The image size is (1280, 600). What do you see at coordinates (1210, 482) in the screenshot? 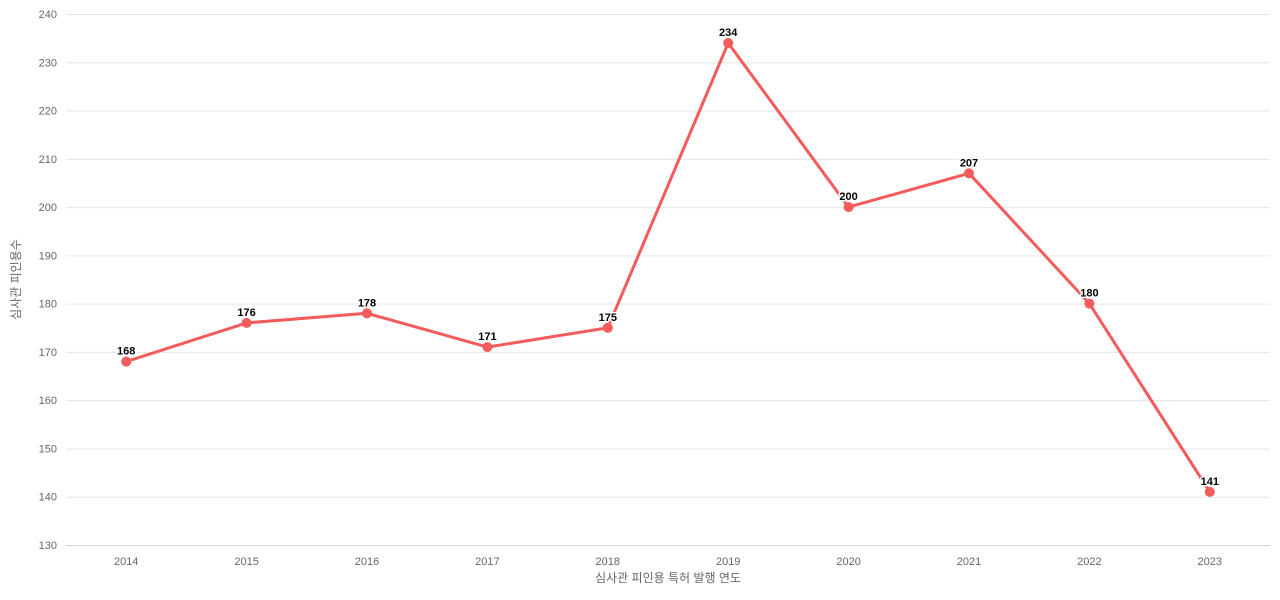
I see `data-label: 141` at bounding box center [1210, 482].